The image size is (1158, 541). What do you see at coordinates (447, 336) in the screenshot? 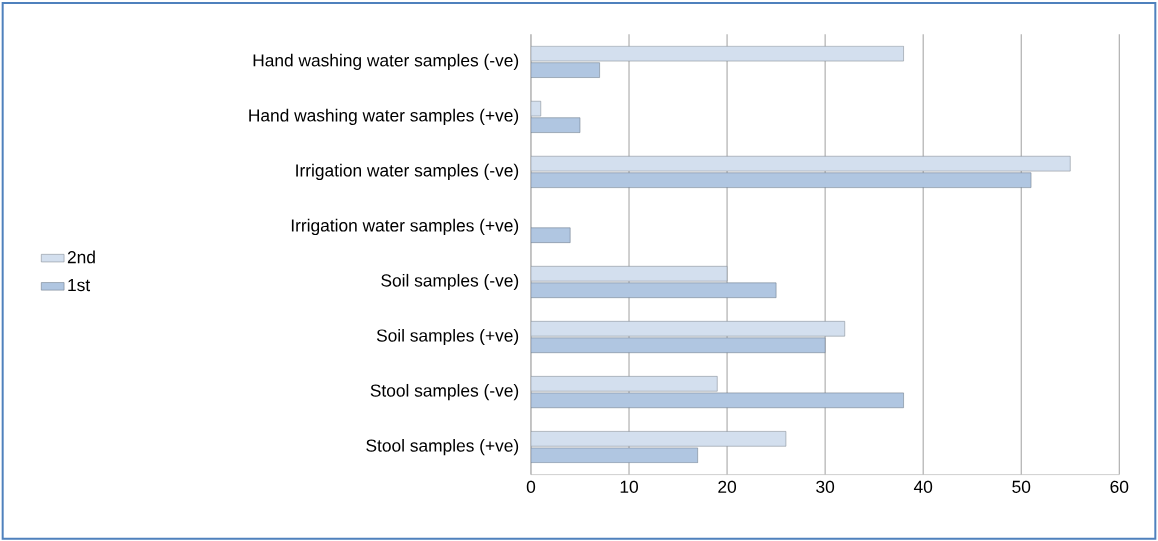
I see `y-tick-label: Soil samples (+ve)` at bounding box center [447, 336].